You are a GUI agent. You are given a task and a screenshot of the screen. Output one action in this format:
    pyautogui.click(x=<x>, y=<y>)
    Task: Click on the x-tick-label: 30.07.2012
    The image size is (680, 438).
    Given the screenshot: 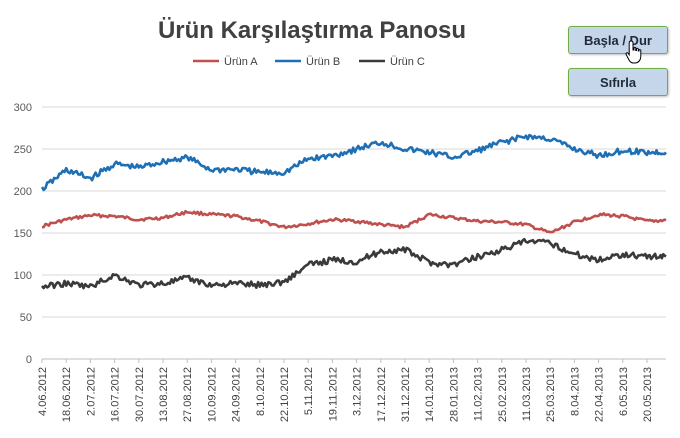 What is the action you would take?
    pyautogui.click(x=140, y=394)
    